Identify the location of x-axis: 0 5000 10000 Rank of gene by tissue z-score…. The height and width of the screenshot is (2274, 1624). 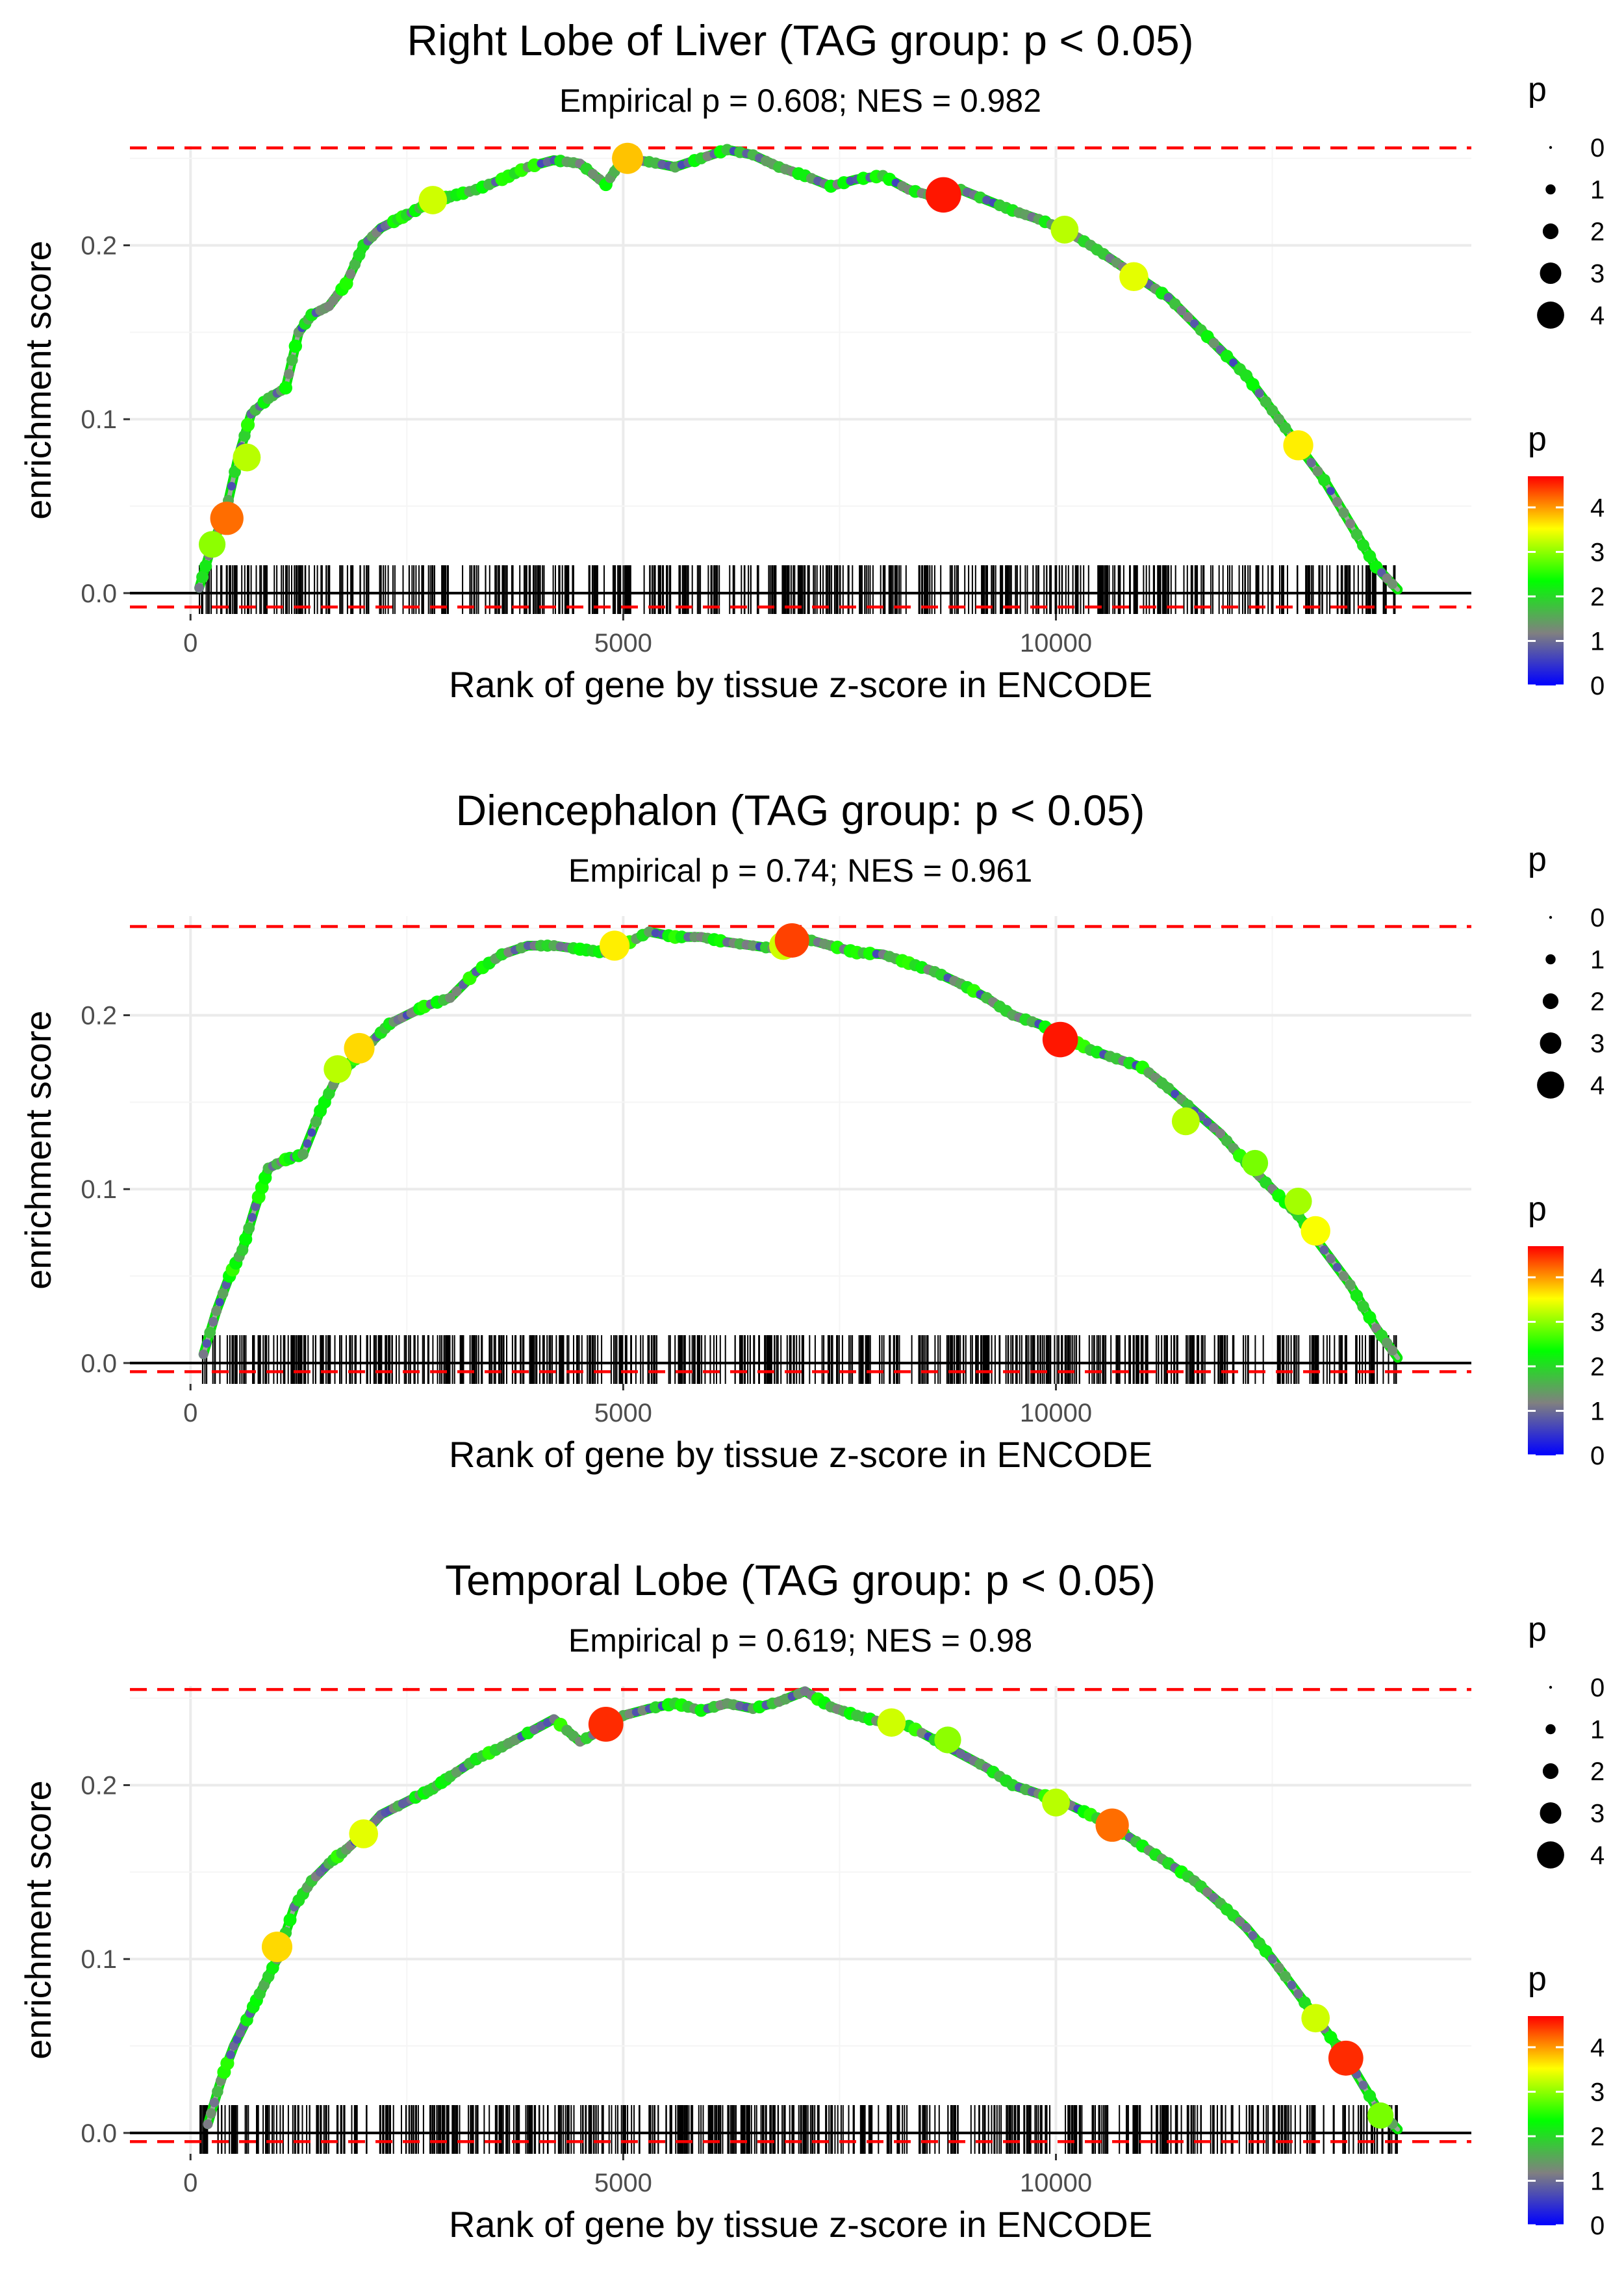
(667, 1429).